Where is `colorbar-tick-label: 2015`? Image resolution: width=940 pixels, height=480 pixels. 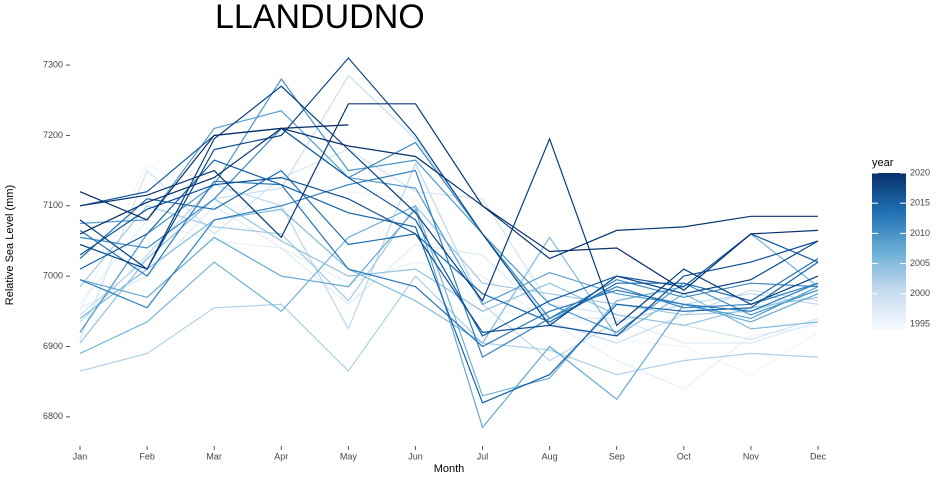
colorbar-tick-label: 2015 is located at coordinates (920, 203).